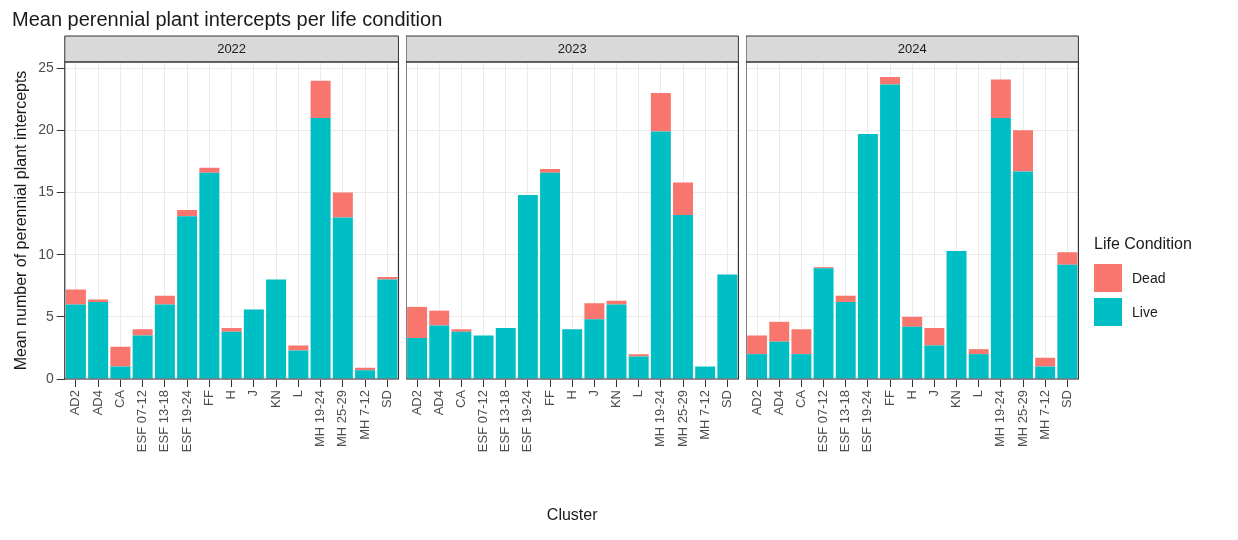 Image resolution: width=1238 pixels, height=540 pixels. What do you see at coordinates (232, 48) in the screenshot?
I see `chart-subtitle: 2022` at bounding box center [232, 48].